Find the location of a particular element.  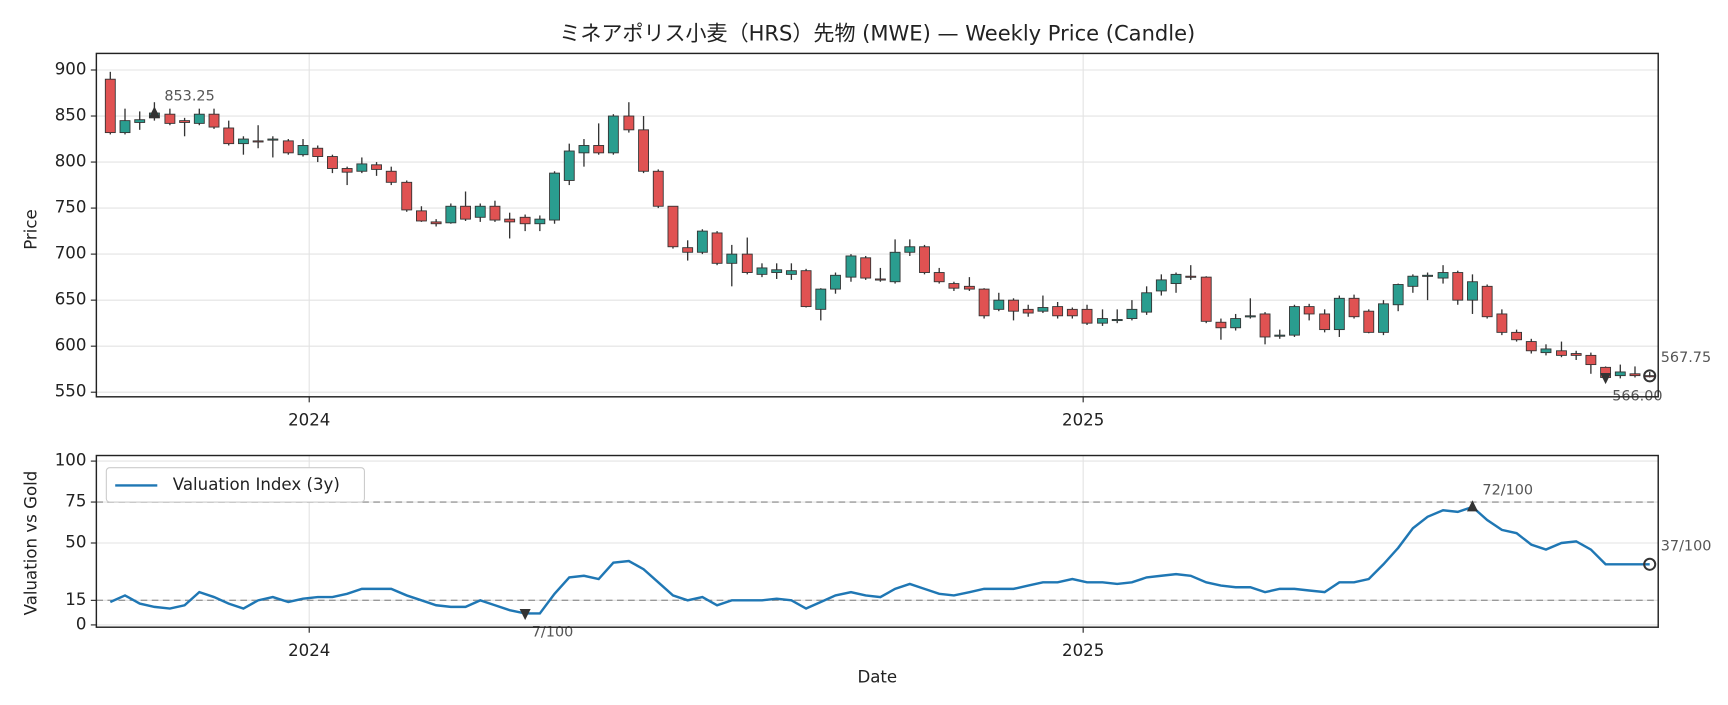

y-tick-label: 15 is located at coordinates (75, 599).